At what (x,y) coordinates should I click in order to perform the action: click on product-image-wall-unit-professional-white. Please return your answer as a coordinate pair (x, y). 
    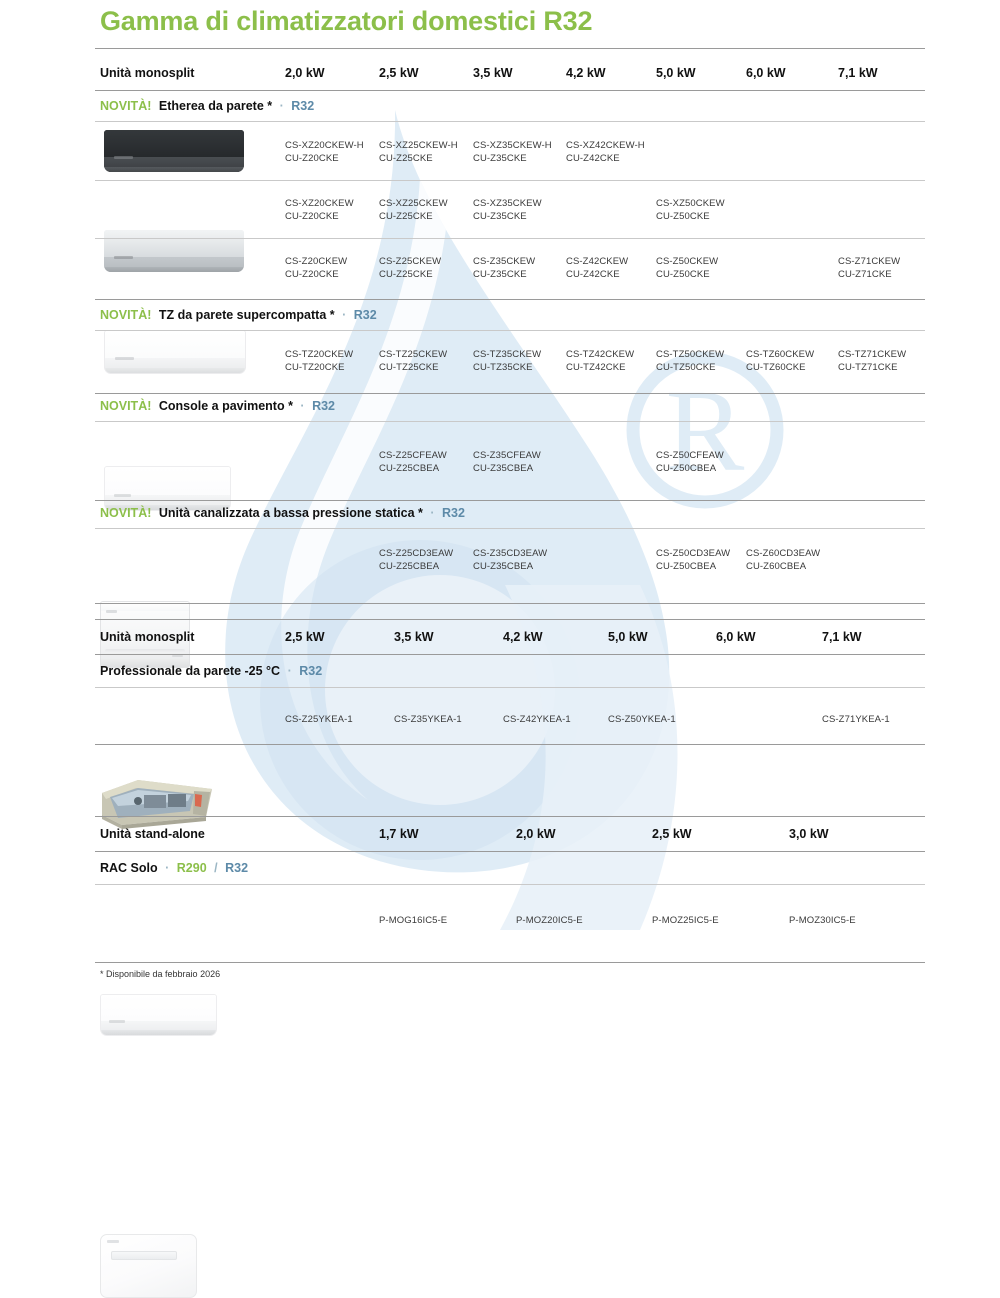
    Looking at the image, I should click on (158, 1015).